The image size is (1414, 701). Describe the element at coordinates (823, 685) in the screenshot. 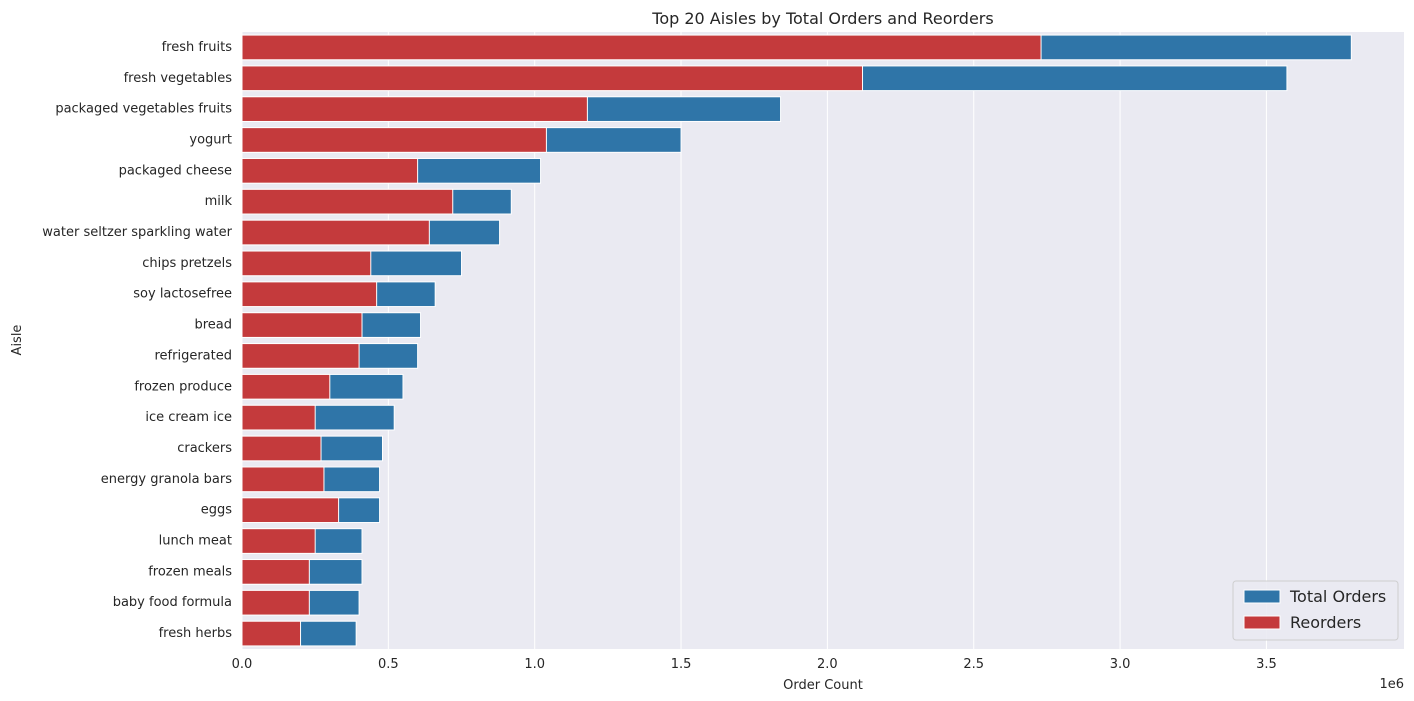

I see `x-axis-label: Order Count` at that location.